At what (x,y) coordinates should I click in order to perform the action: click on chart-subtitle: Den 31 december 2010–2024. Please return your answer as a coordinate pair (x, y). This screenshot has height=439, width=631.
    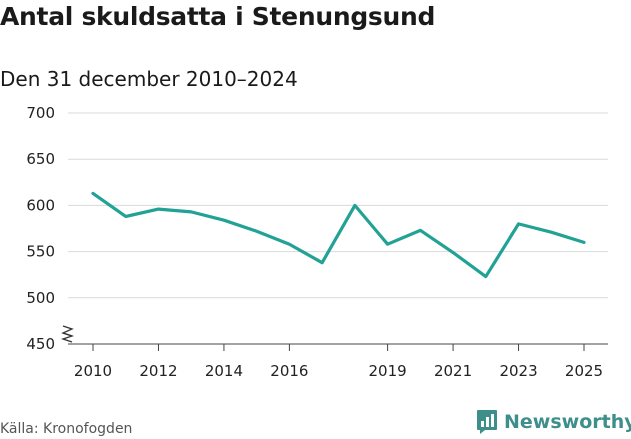
    Looking at the image, I should click on (149, 79).